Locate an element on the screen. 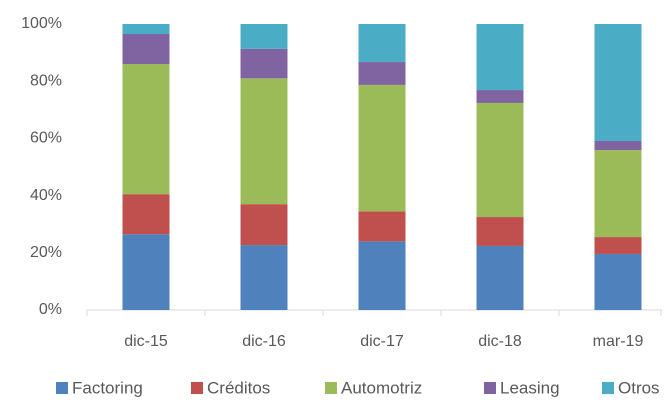  y-tick-label: 60% is located at coordinates (46, 138).